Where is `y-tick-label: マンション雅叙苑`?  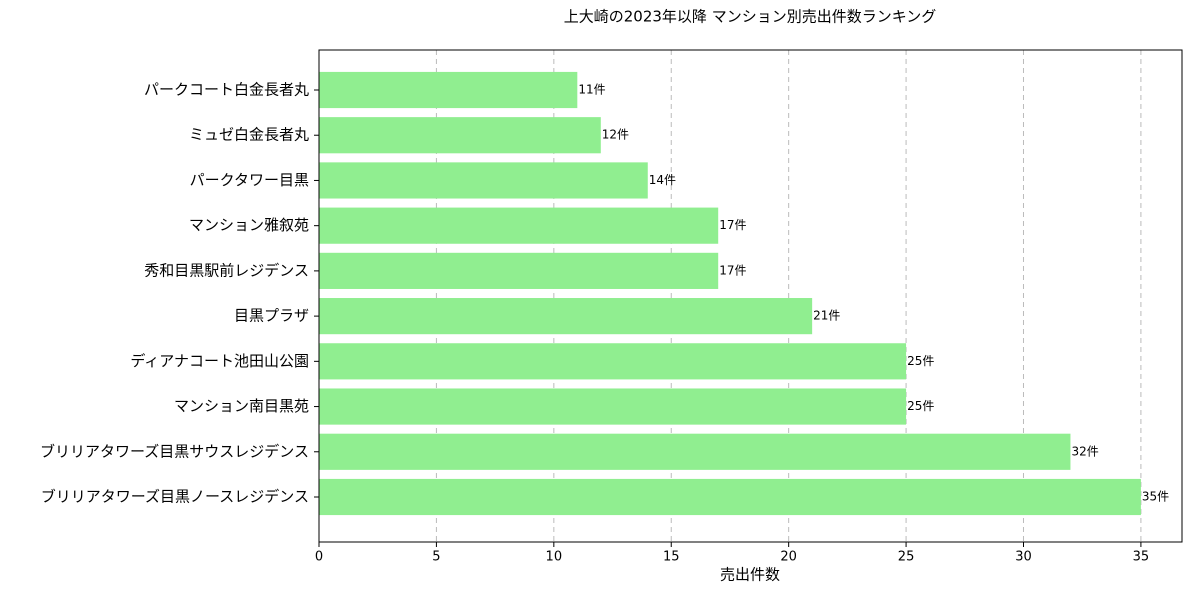
y-tick-label: マンション雅叙苑 is located at coordinates (249, 225).